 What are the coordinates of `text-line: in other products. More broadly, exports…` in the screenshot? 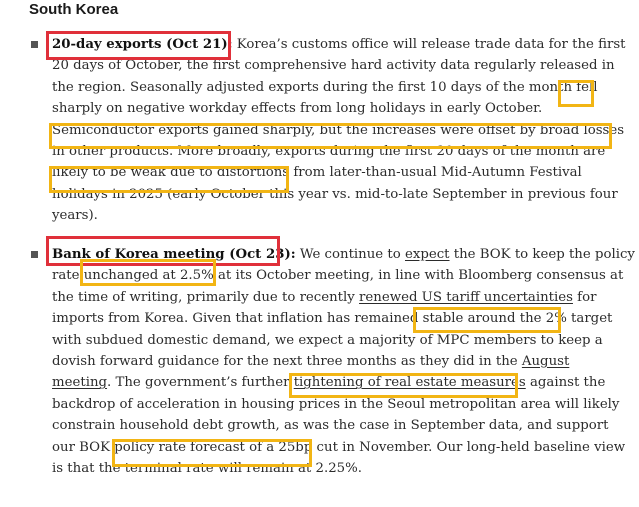 It's located at (329, 152).